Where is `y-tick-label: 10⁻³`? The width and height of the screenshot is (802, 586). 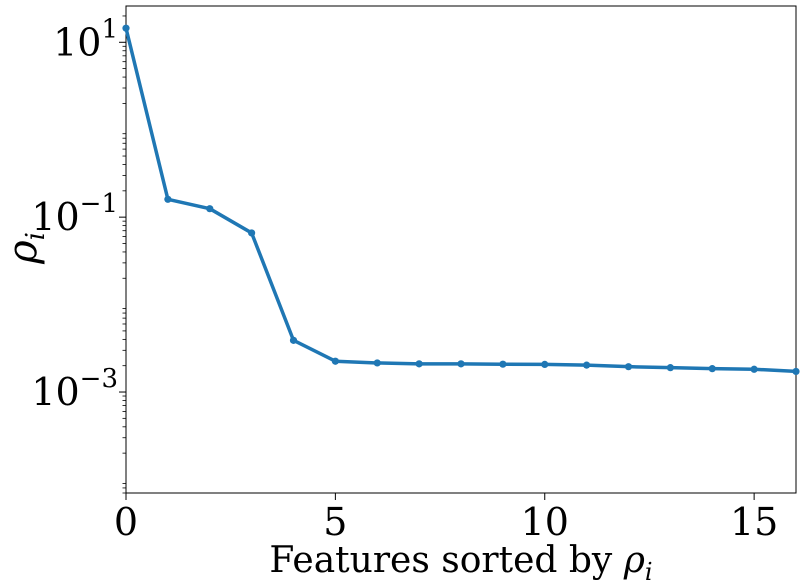 y-tick-label: 10⁻³ is located at coordinates (74, 389).